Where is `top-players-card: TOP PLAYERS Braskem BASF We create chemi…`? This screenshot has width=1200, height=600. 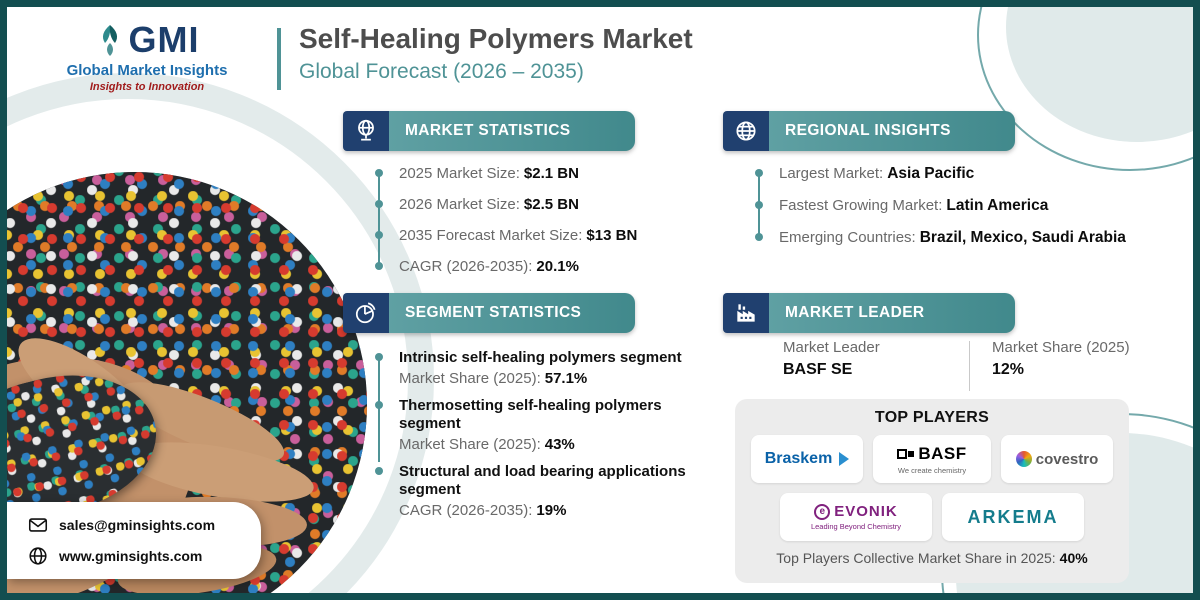 top-players-card: TOP PLAYERS Braskem BASF We create chemi… is located at coordinates (932, 491).